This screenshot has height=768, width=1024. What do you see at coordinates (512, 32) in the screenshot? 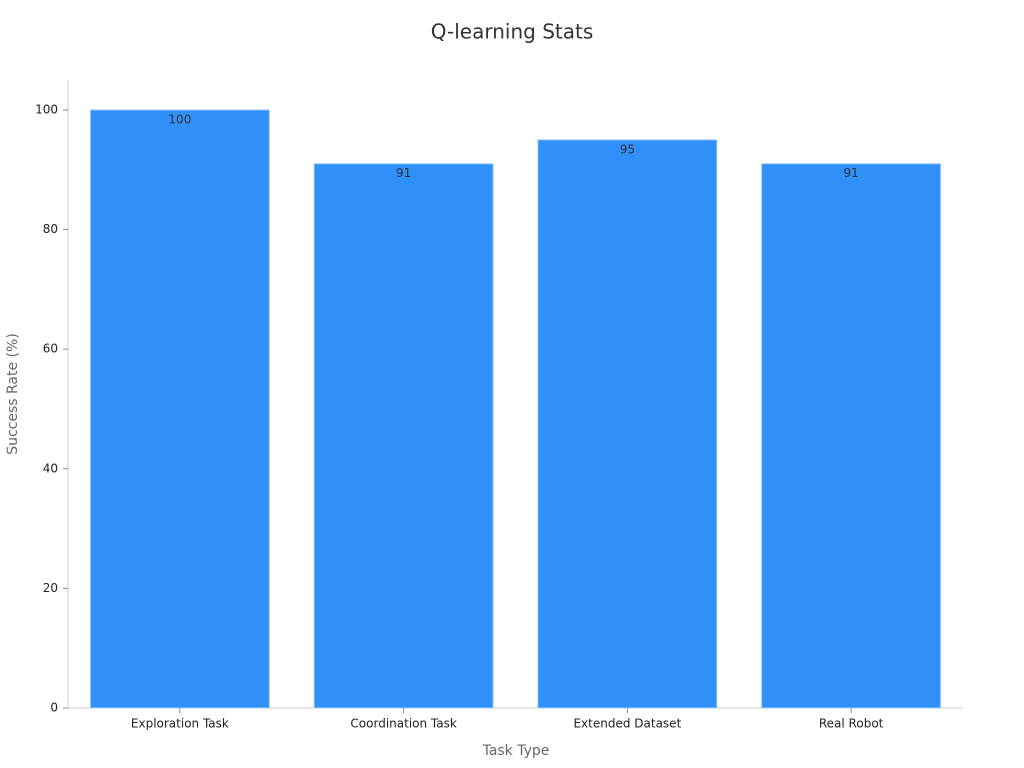
I see `chart-title: Q-learning Stats` at bounding box center [512, 32].